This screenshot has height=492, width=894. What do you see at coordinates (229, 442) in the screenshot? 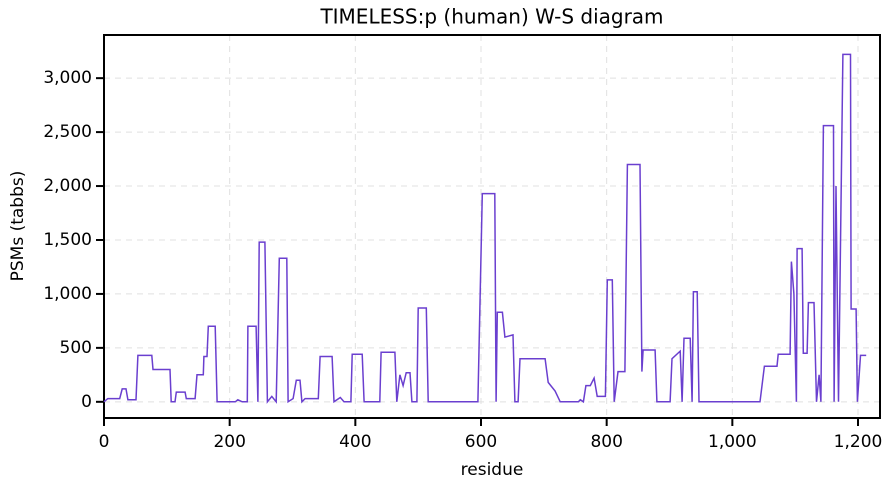
I see `x-tick-label: 200` at bounding box center [229, 442].